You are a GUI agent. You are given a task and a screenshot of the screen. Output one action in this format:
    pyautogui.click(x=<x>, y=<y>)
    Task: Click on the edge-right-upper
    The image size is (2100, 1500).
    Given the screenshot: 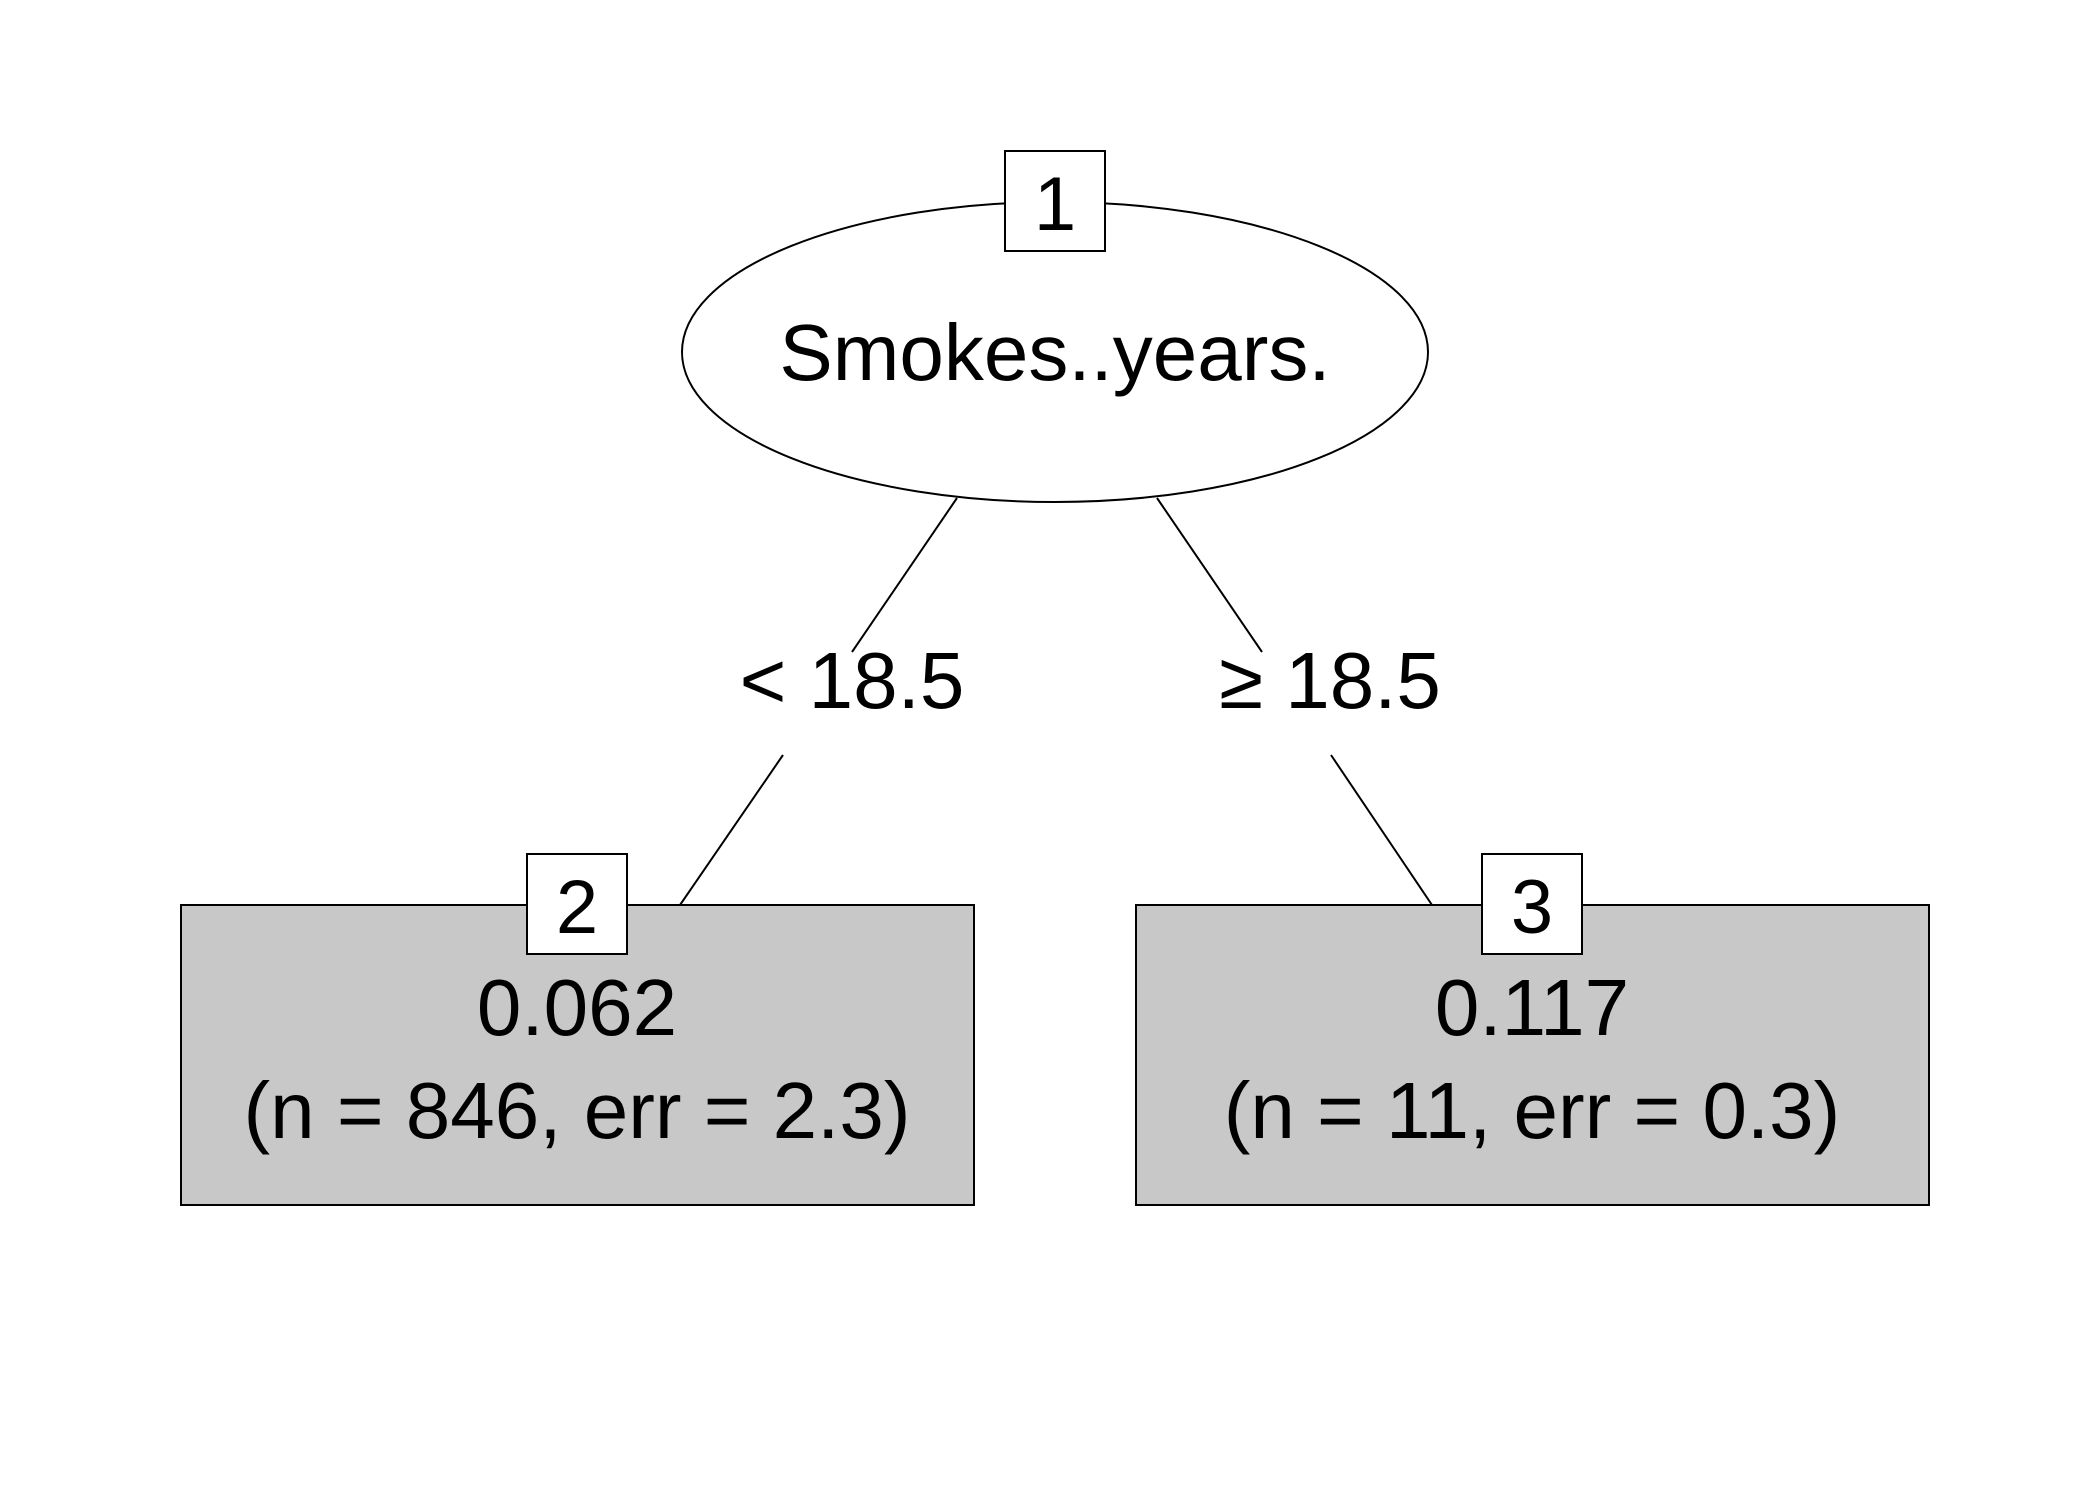 What is the action you would take?
    pyautogui.click(x=1209, y=575)
    